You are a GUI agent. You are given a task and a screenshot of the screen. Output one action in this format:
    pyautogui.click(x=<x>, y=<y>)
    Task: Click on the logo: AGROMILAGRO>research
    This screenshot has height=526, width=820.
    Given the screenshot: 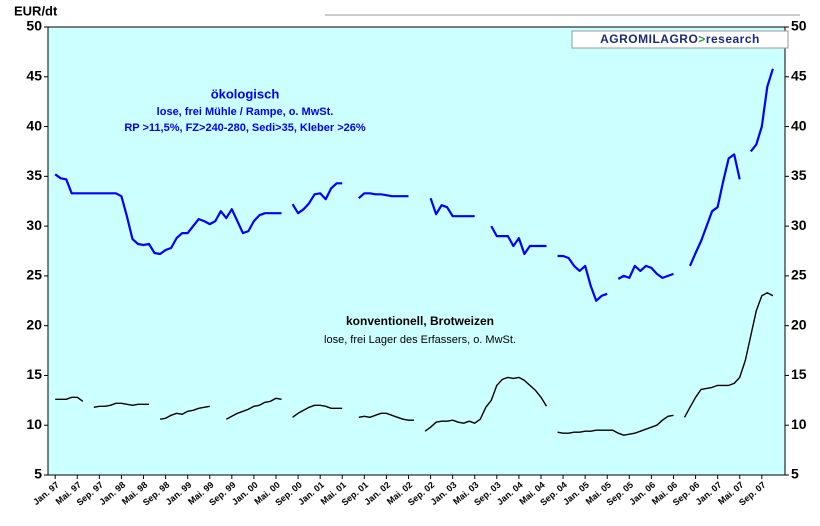 What is the action you would take?
    pyautogui.click(x=680, y=39)
    